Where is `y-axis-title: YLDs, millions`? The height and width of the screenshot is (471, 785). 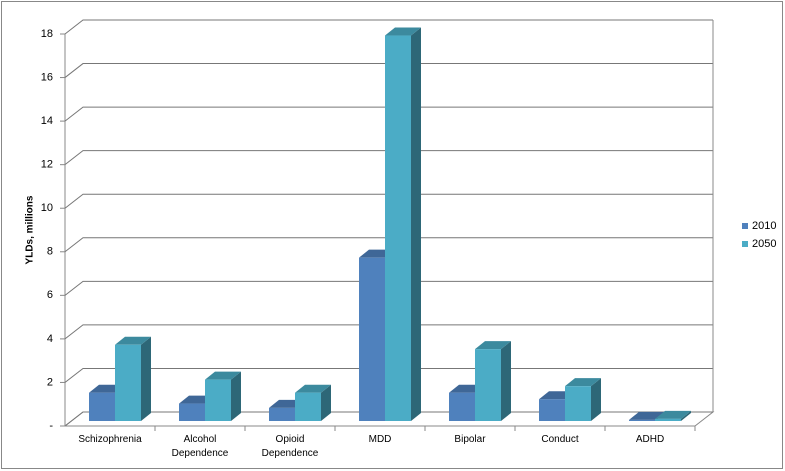 y-axis-title: YLDs, millions is located at coordinates (30, 229).